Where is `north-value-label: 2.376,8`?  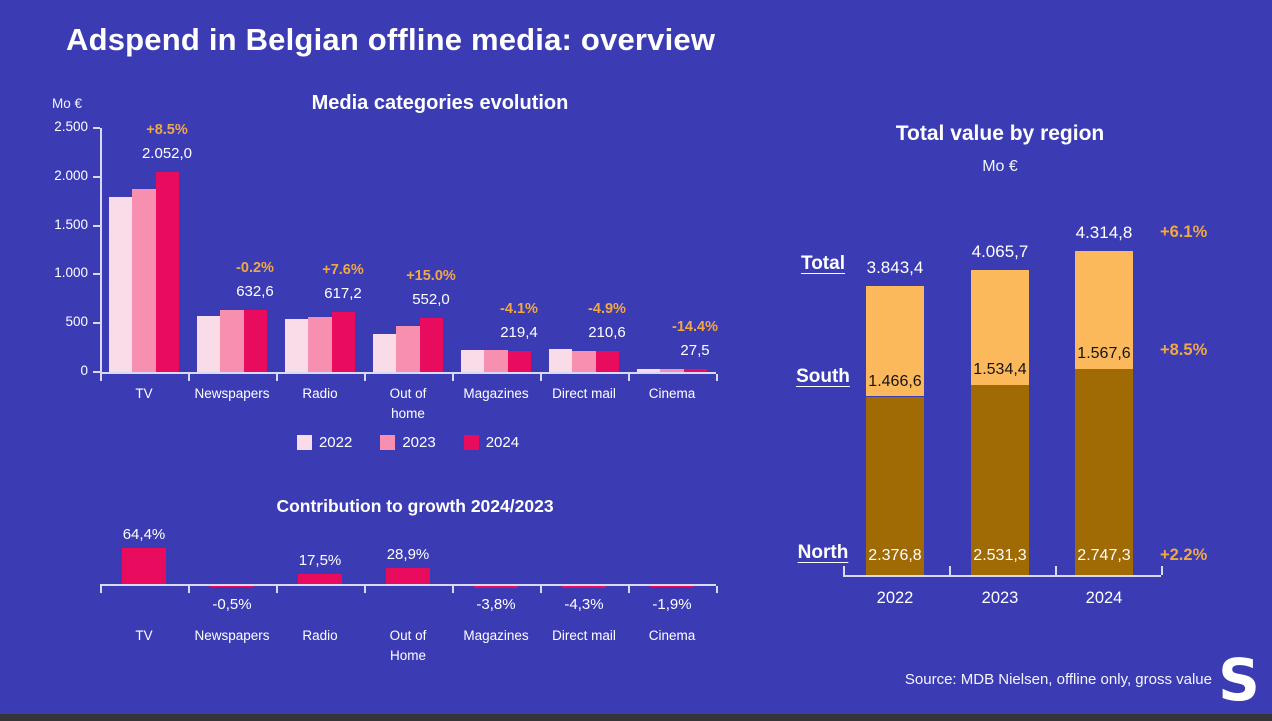 north-value-label: 2.376,8 is located at coordinates (895, 555).